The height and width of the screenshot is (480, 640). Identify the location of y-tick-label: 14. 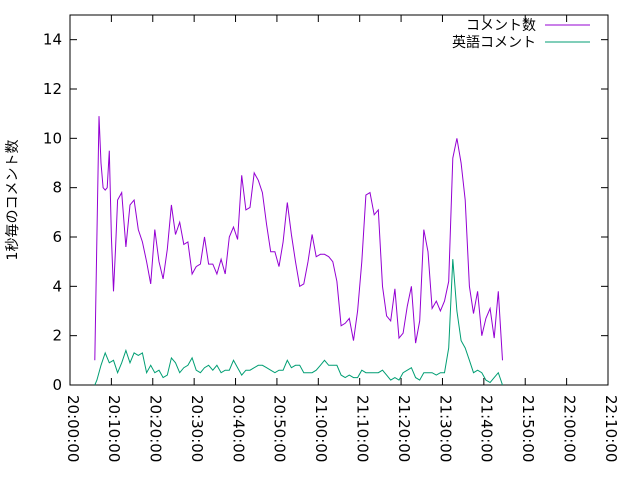
(52, 40).